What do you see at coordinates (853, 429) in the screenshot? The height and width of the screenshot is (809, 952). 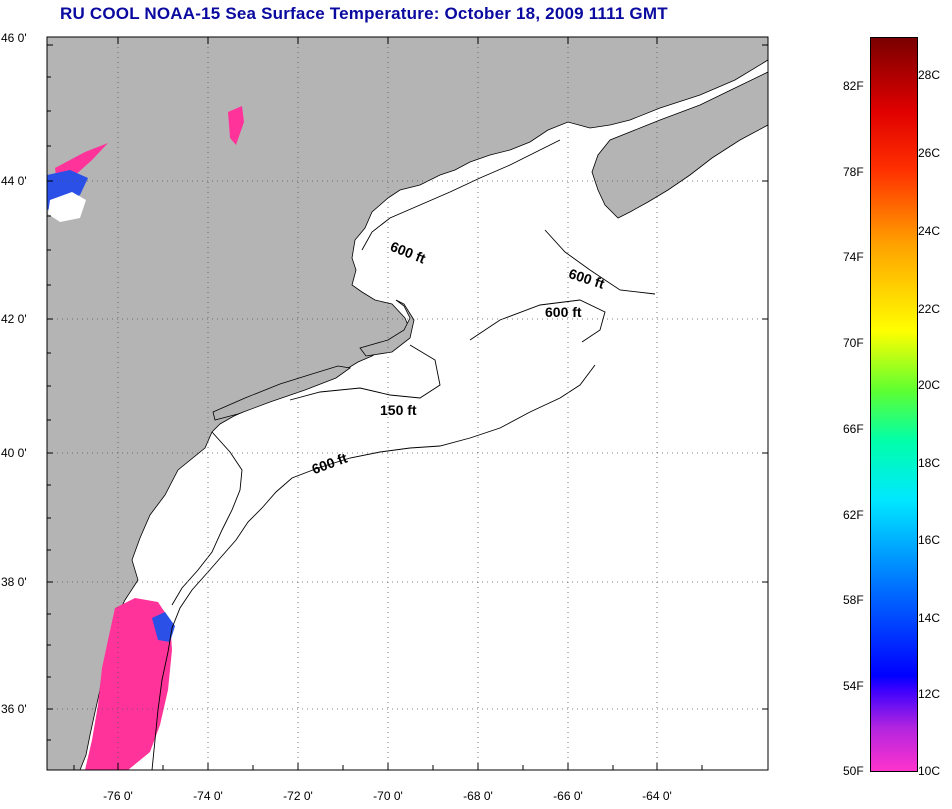 I see `colorbar-f-label: 66F` at bounding box center [853, 429].